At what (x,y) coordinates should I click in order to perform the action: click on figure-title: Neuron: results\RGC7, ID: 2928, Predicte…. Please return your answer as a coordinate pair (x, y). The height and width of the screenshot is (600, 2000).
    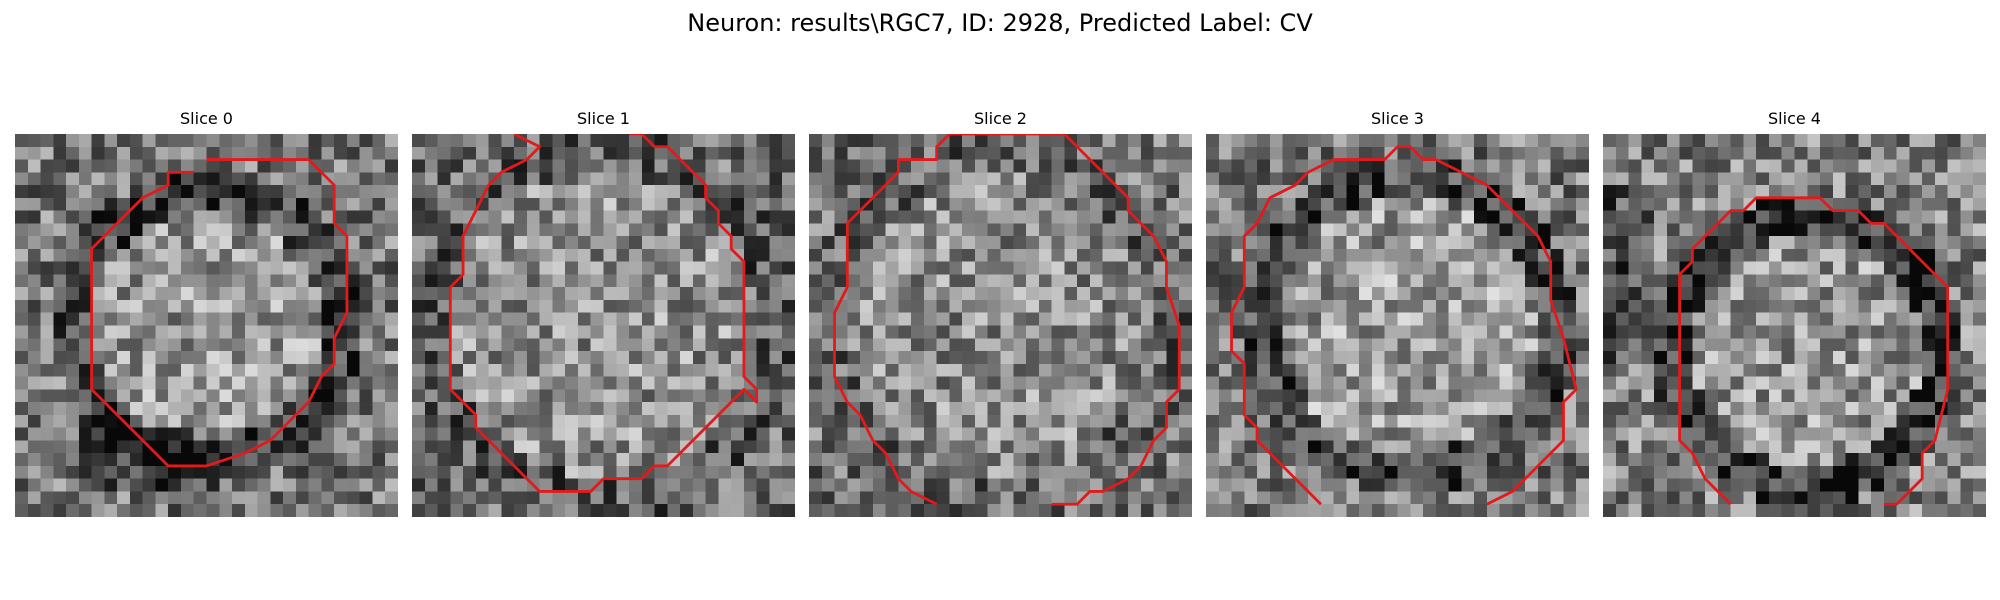
    Looking at the image, I should click on (1000, 23).